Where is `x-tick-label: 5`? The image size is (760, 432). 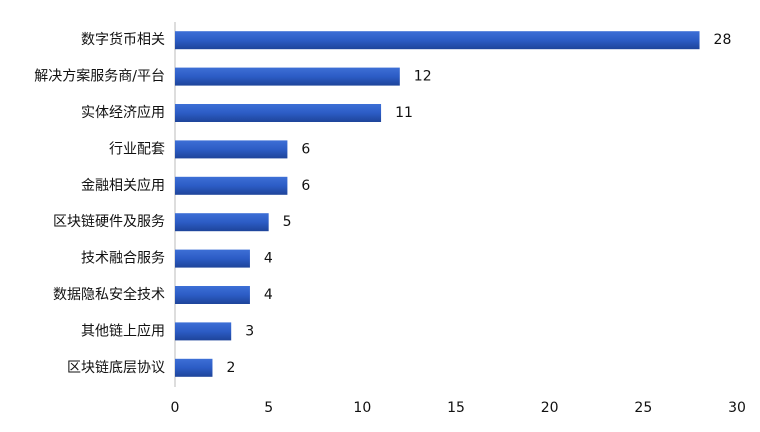 x-tick-label: 5 is located at coordinates (268, 408).